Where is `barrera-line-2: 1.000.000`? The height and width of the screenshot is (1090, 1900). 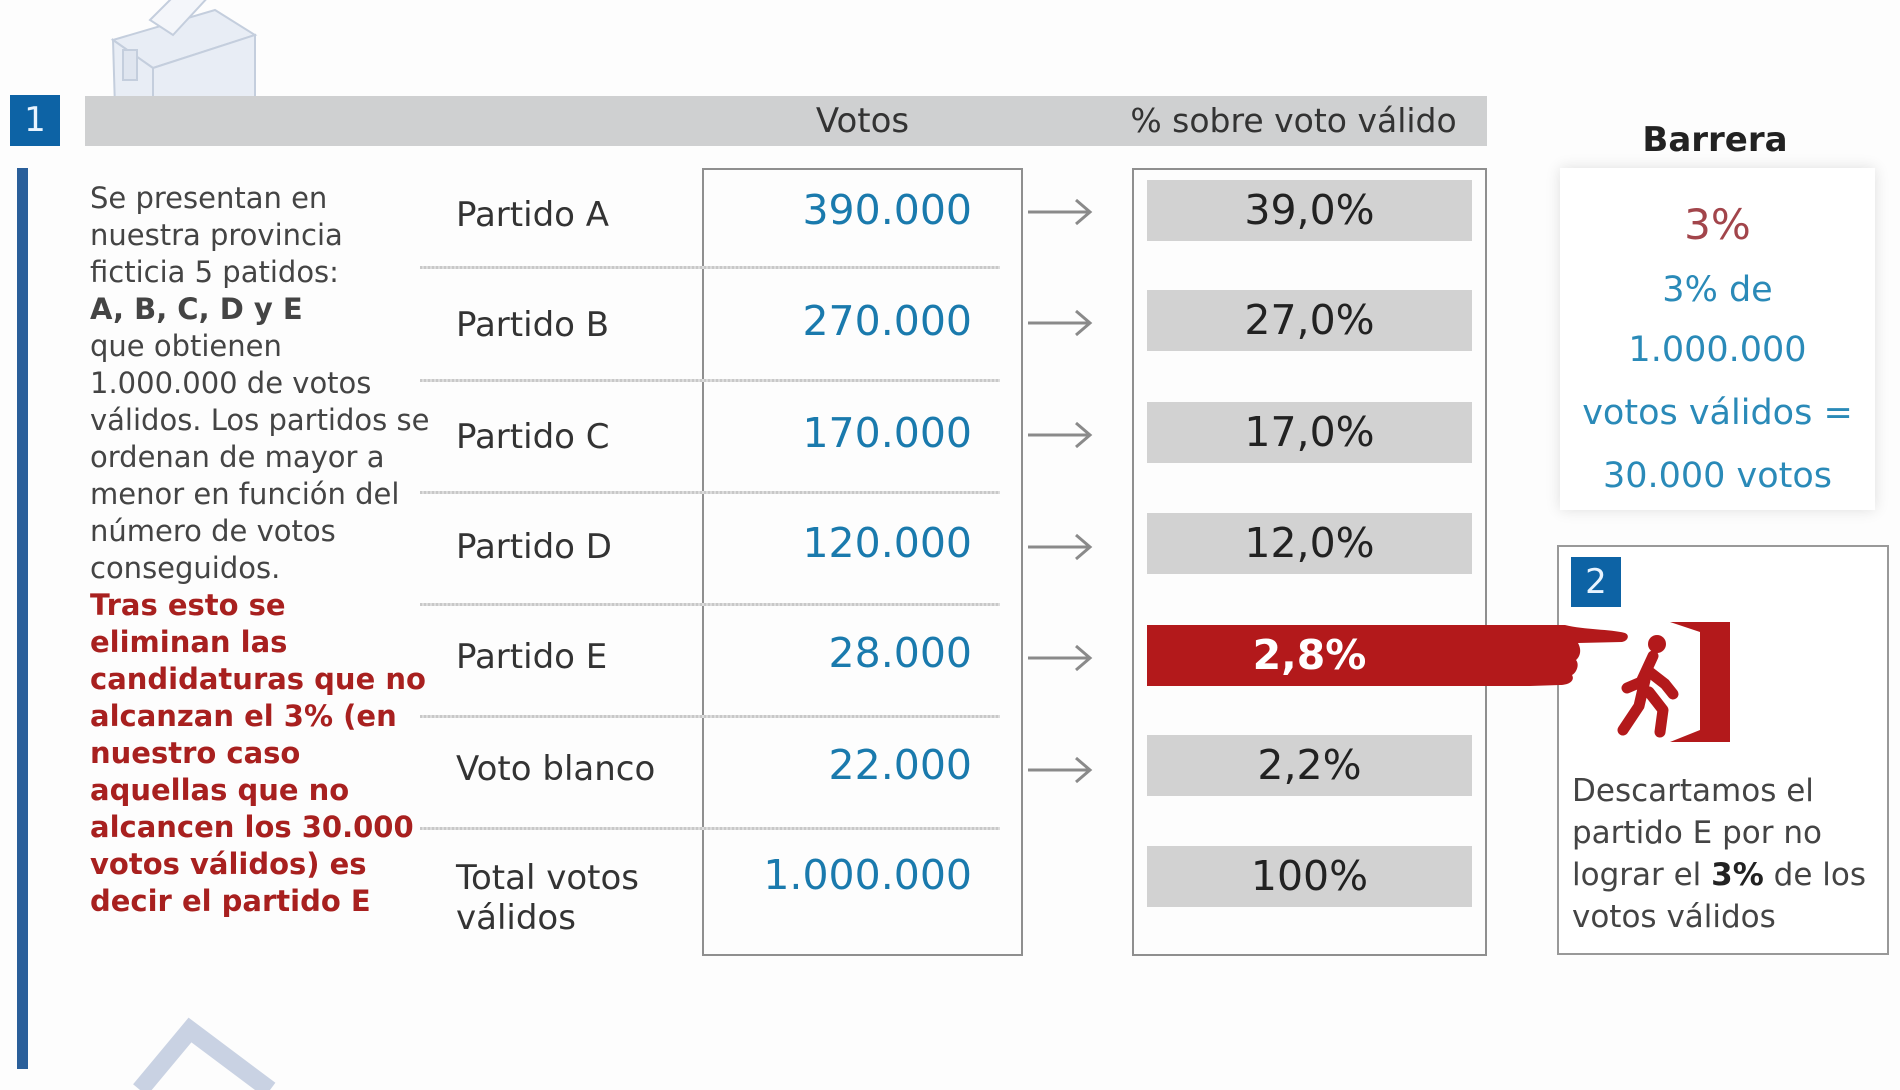 barrera-line-2: 1.000.000 is located at coordinates (1717, 350).